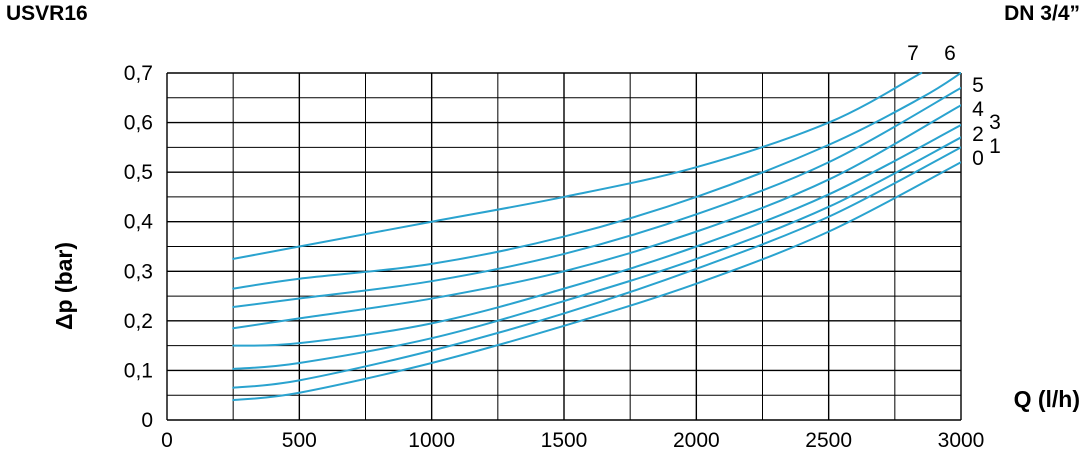 This screenshot has width=1083, height=452. I want to click on curve-label-7: 7, so click(913, 53).